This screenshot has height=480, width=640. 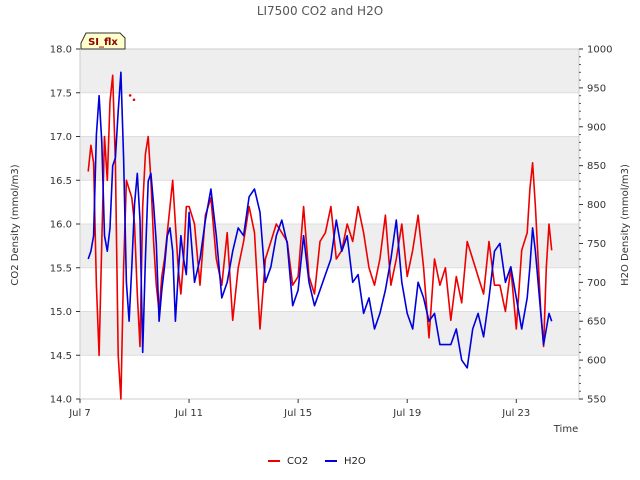 What do you see at coordinates (596, 322) in the screenshot?
I see `y2-tick-label-2: 650` at bounding box center [596, 322].